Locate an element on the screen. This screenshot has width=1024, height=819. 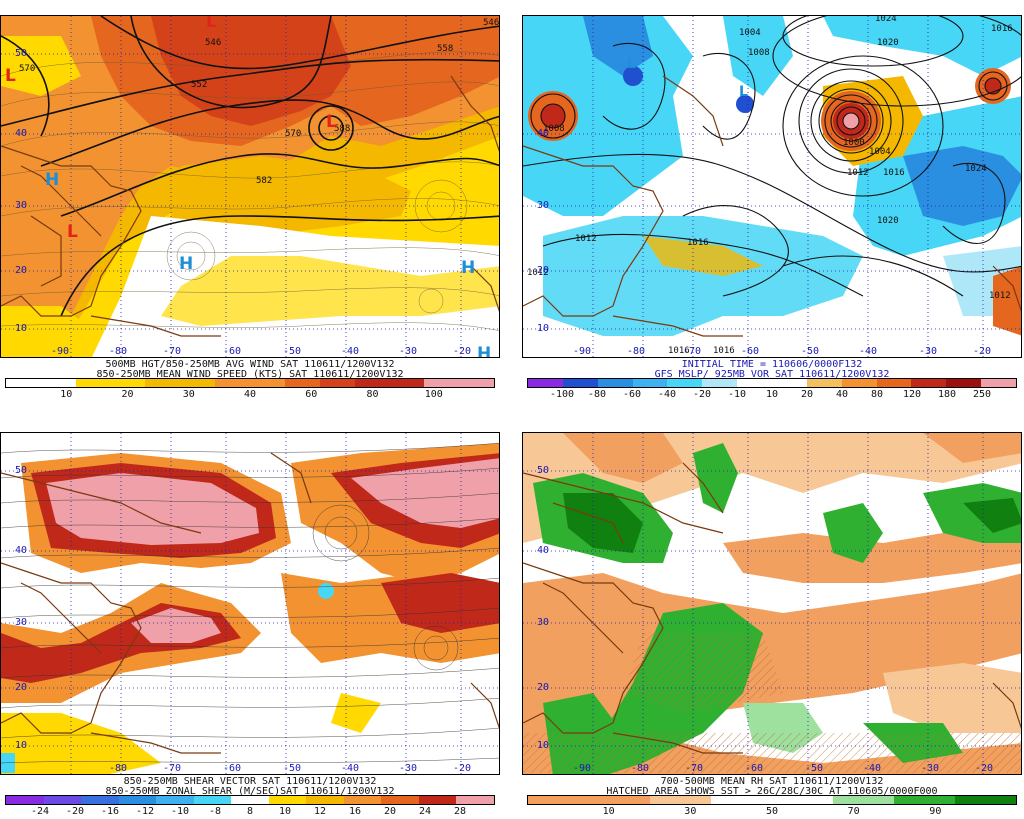
contour-label: 1012 is located at coordinates (1000, 296).